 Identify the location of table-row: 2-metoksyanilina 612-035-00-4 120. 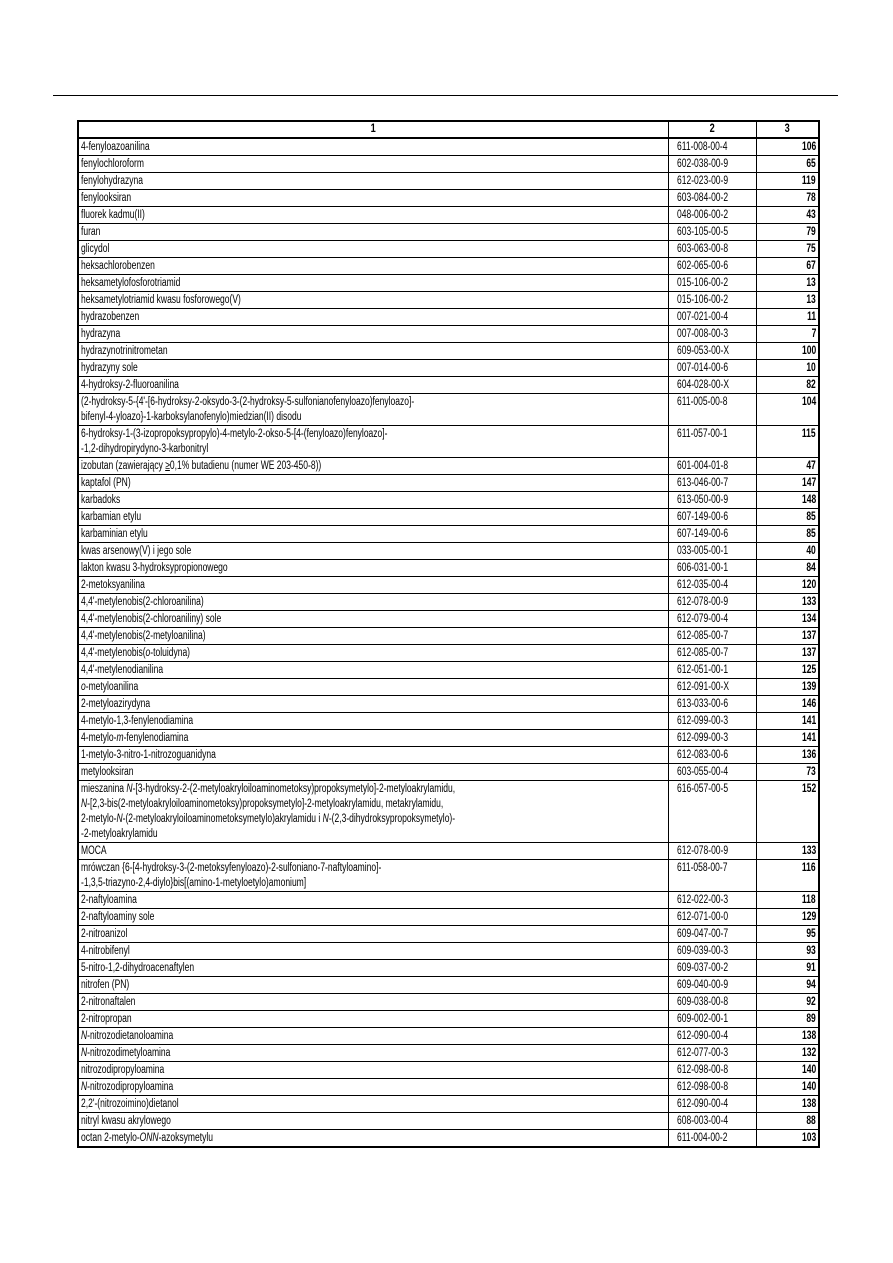
(448, 585).